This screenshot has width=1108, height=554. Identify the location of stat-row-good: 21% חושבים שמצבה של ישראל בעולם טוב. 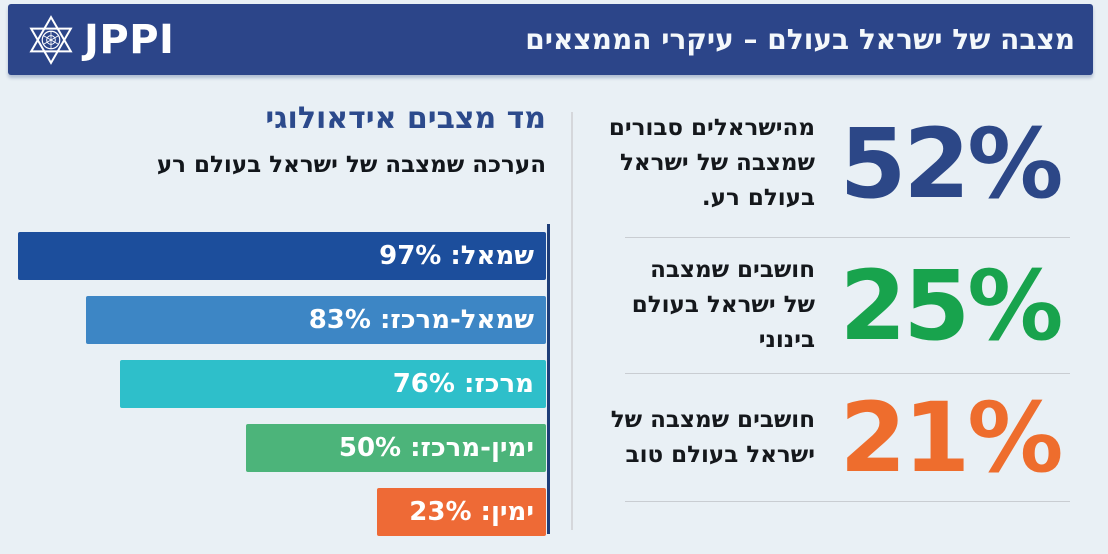
(840, 438).